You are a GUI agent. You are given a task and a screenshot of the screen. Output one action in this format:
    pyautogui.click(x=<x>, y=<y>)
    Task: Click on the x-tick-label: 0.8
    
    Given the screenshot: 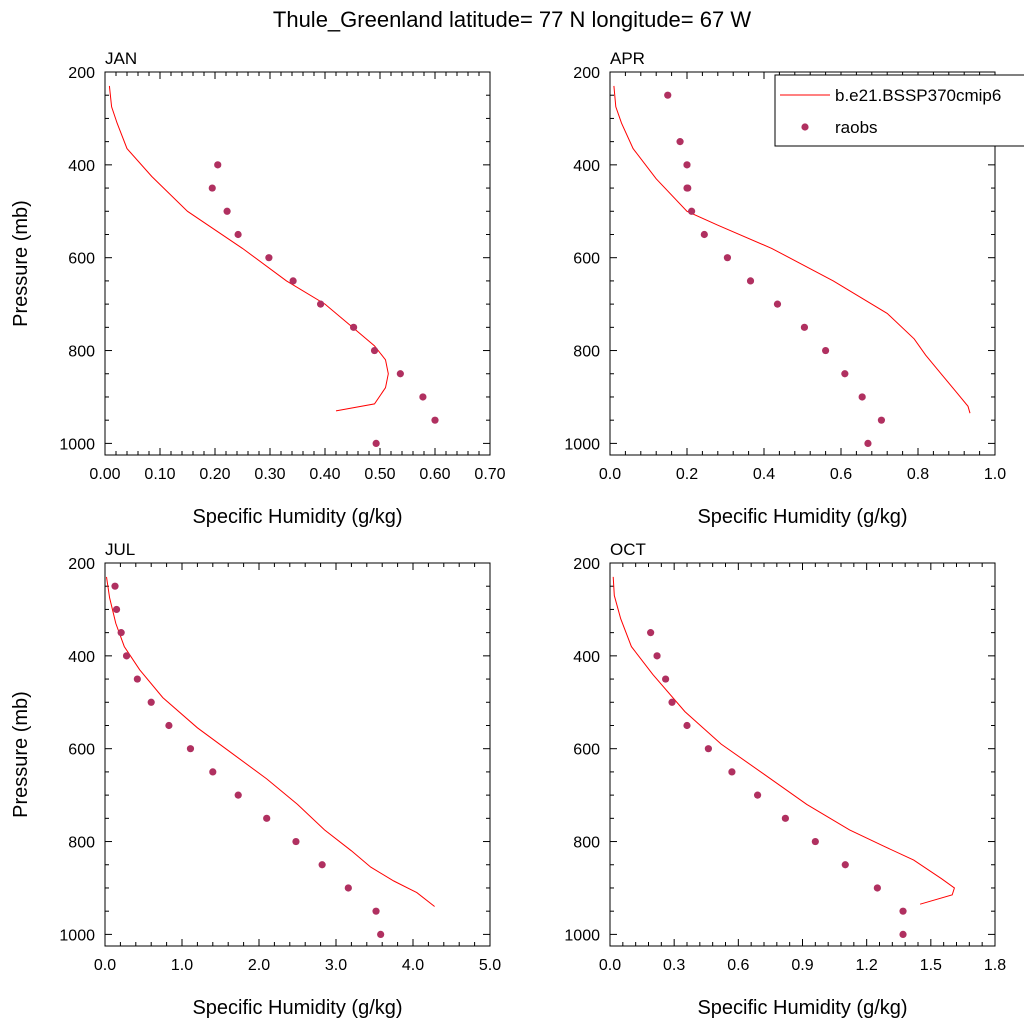 What is the action you would take?
    pyautogui.click(x=918, y=474)
    